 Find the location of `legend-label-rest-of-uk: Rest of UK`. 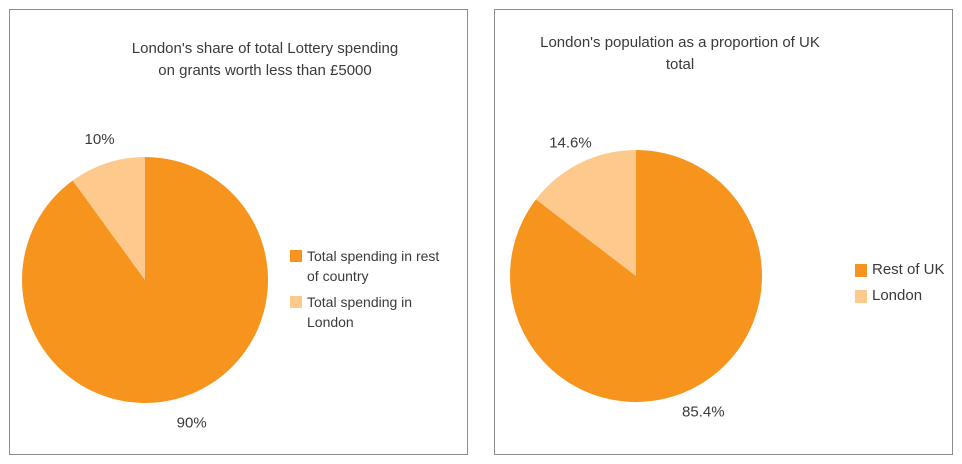

legend-label-rest-of-uk: Rest of UK is located at coordinates (908, 269).